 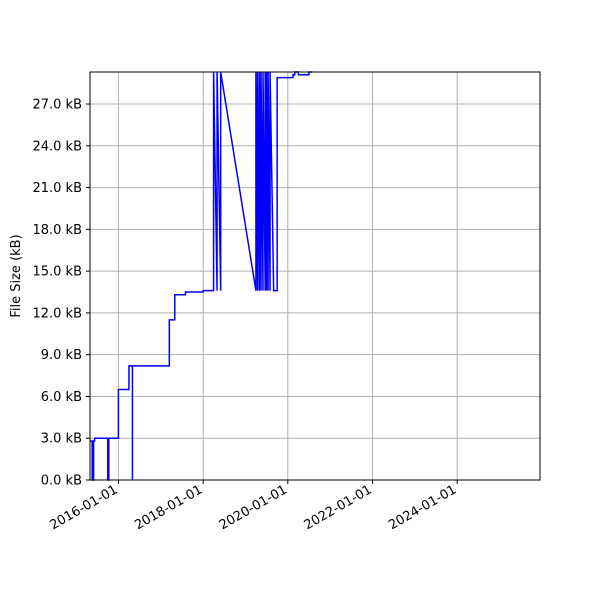 I want to click on y-tick-label: 12.0 kB, so click(x=57, y=313).